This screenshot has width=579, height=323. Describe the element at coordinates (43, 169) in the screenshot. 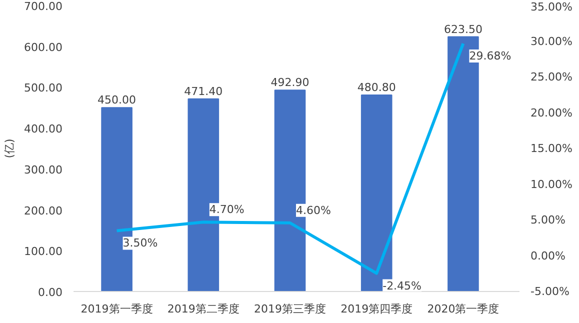

I see `y-tick-label: 300.00` at that location.